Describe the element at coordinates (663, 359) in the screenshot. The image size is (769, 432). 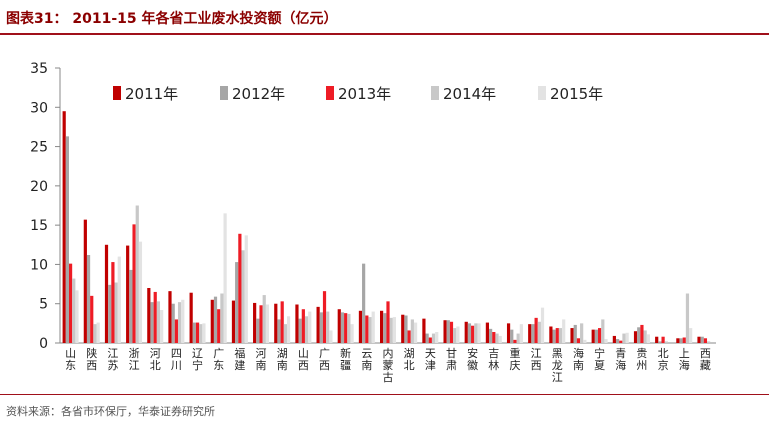
I see `x-category-label: 北京` at that location.